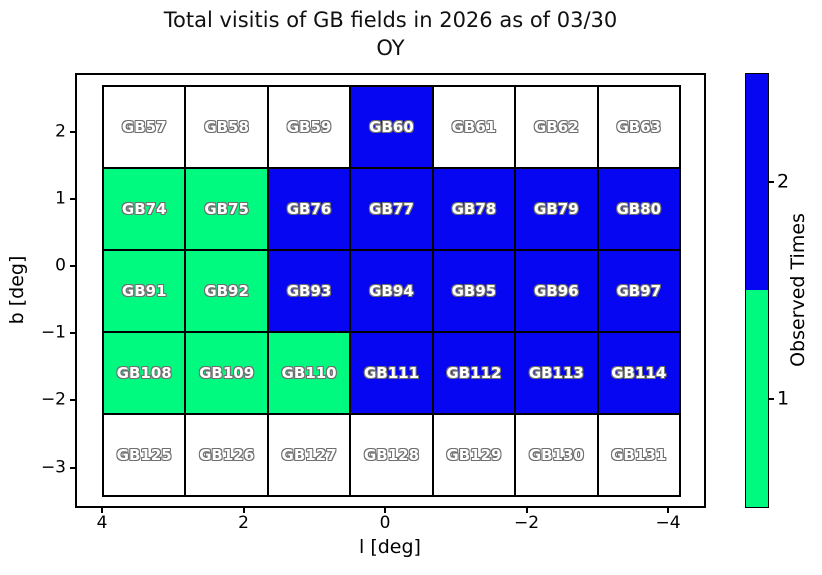 The image size is (822, 575). Describe the element at coordinates (385, 523) in the screenshot. I see `x-tick-label: 0` at that location.